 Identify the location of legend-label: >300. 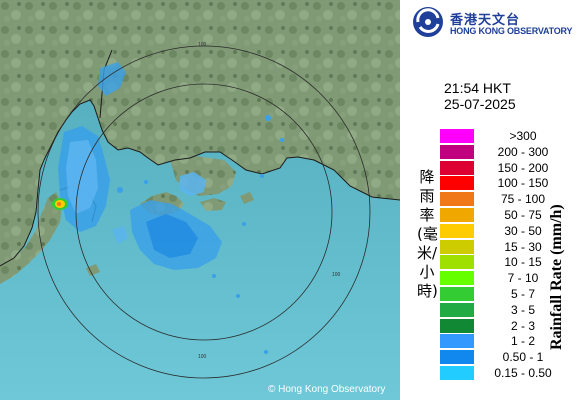
(523, 136).